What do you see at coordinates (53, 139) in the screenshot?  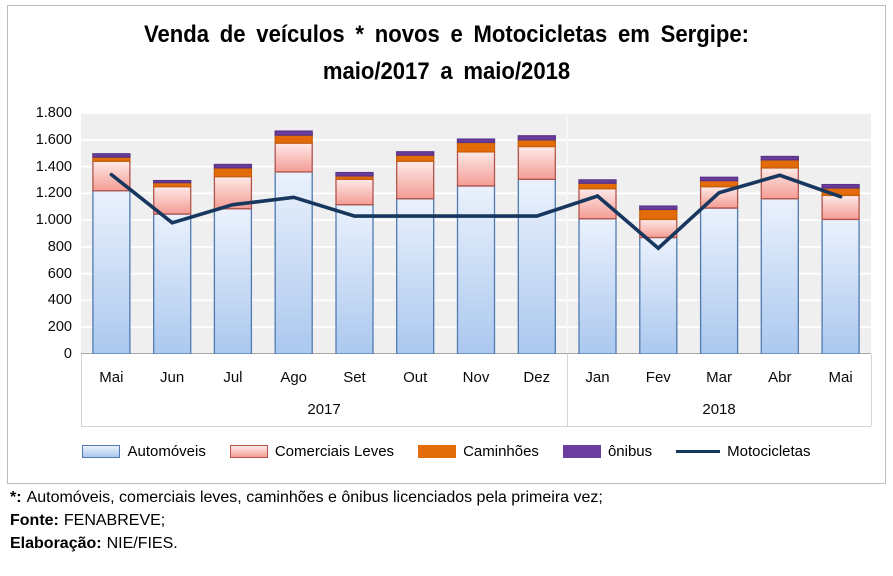 I see `y-axis-tick: 1.600` at bounding box center [53, 139].